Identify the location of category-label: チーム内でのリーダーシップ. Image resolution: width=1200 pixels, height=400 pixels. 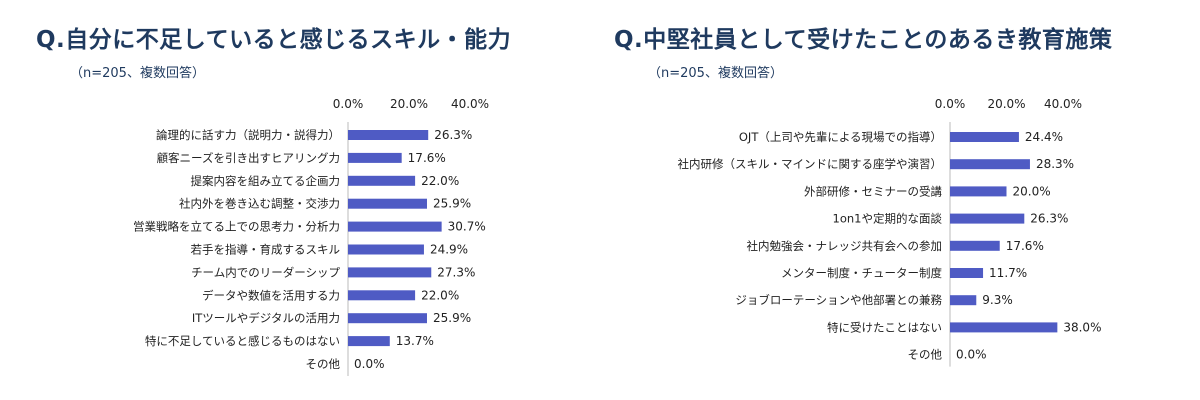
(265, 272).